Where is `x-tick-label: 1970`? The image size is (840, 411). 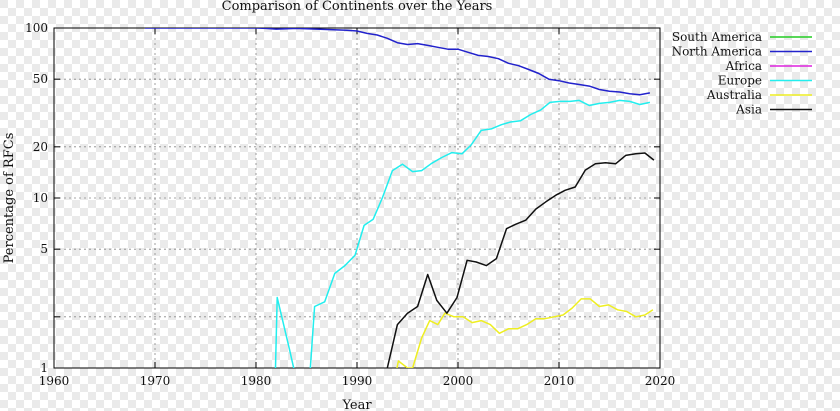 x-tick-label: 1970 is located at coordinates (155, 381).